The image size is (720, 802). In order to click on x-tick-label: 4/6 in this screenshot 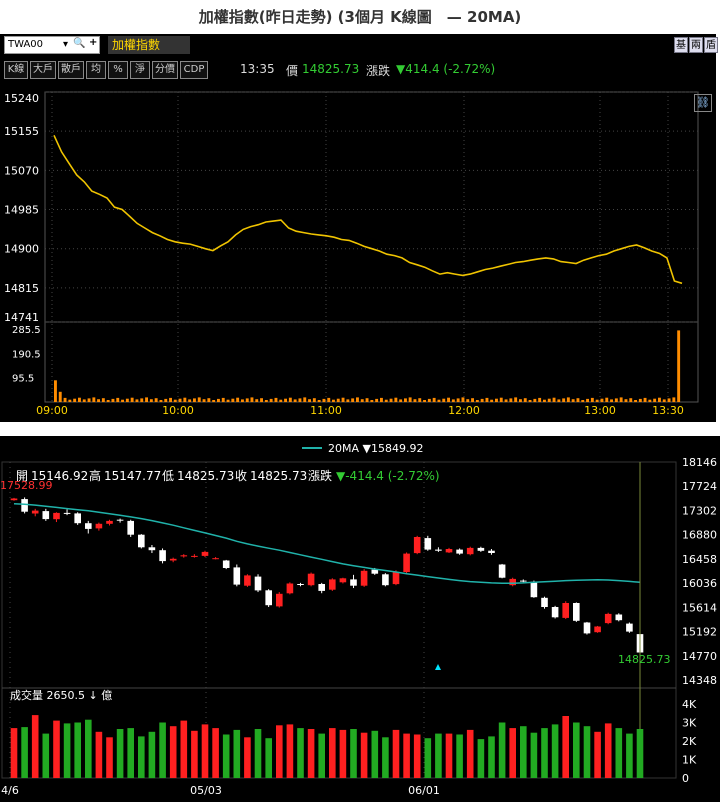, I will do `click(10, 790)`.